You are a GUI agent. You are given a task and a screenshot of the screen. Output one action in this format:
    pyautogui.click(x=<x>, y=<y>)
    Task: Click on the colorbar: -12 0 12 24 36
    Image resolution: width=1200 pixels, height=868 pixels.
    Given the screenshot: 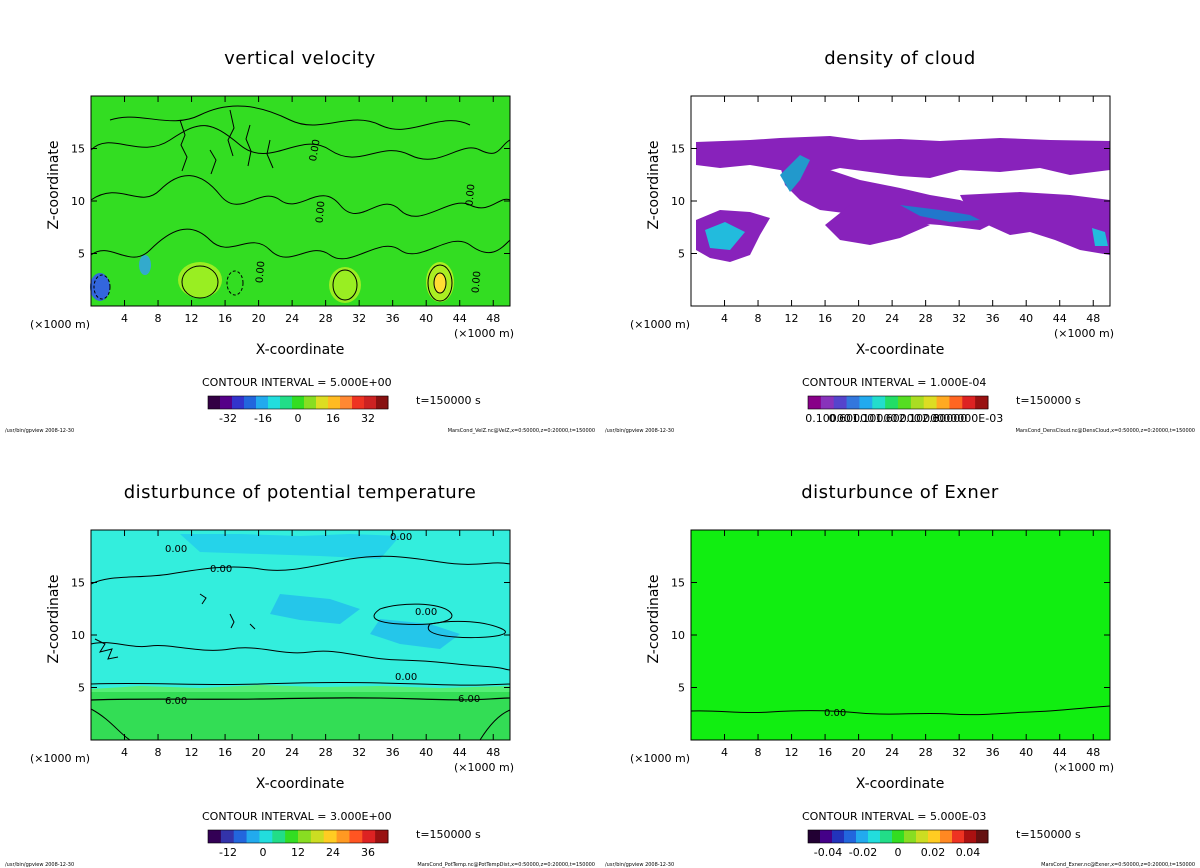 What is the action you would take?
    pyautogui.click(x=298, y=844)
    